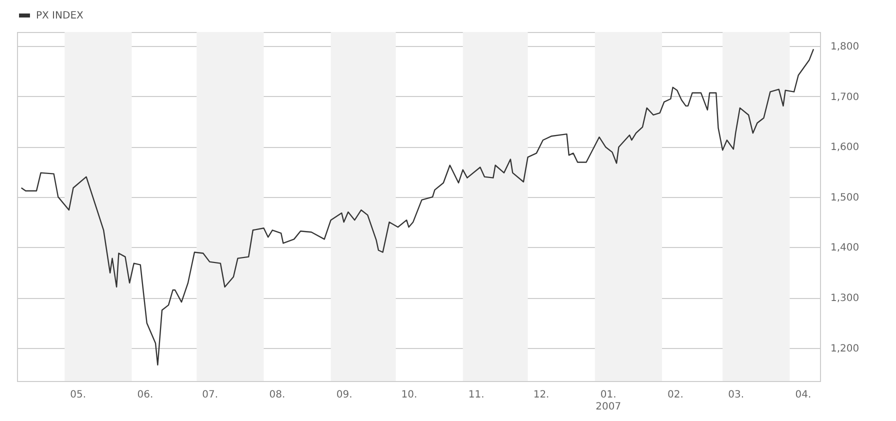  Describe the element at coordinates (145, 395) in the screenshot. I see `x-tick-label: 06.` at that location.